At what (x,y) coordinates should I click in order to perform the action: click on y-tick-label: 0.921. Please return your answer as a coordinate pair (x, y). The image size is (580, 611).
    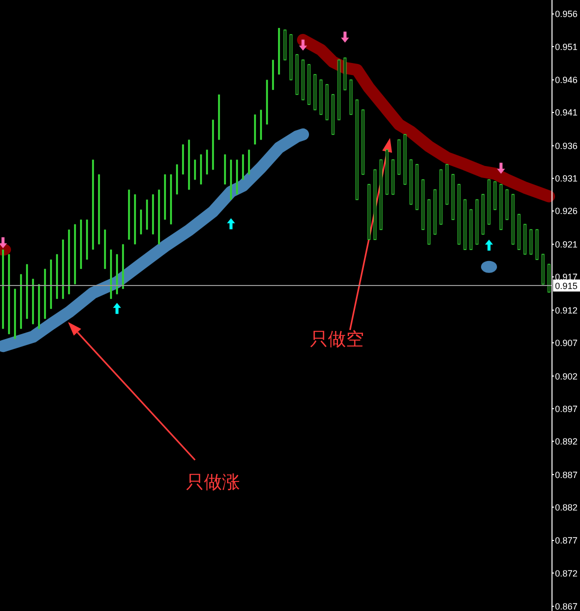
    Looking at the image, I should click on (566, 244).